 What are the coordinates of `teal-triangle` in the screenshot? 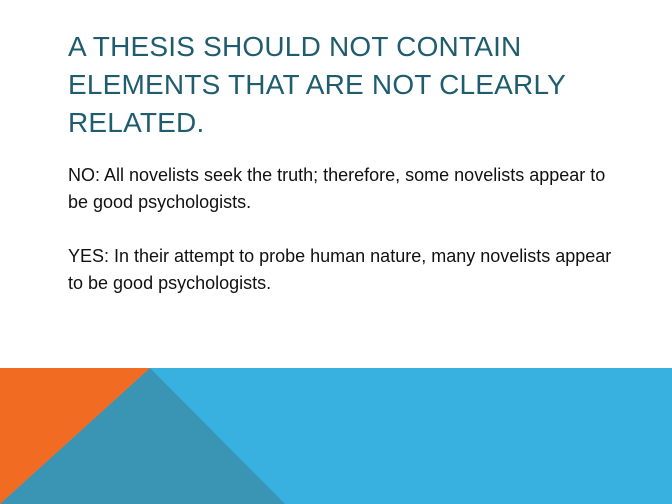 It's located at (142, 436).